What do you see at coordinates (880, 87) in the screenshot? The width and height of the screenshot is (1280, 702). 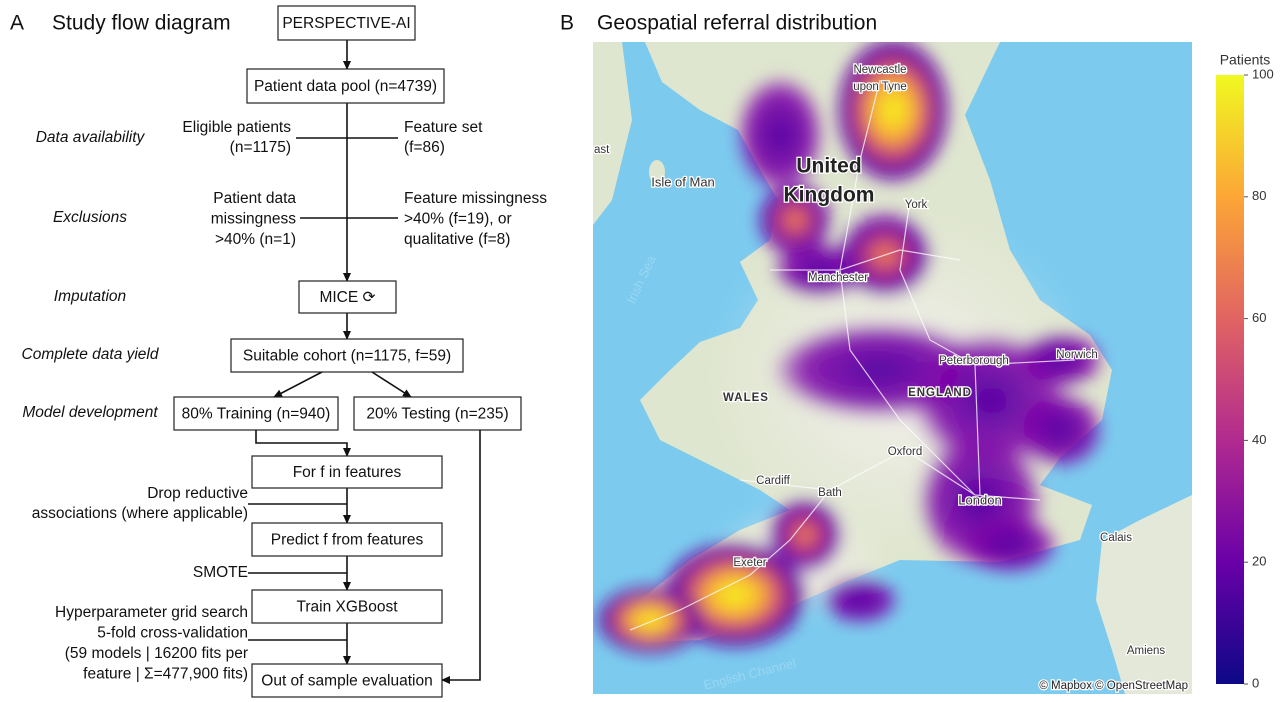 I see `map-label: upon Tyne` at bounding box center [880, 87].